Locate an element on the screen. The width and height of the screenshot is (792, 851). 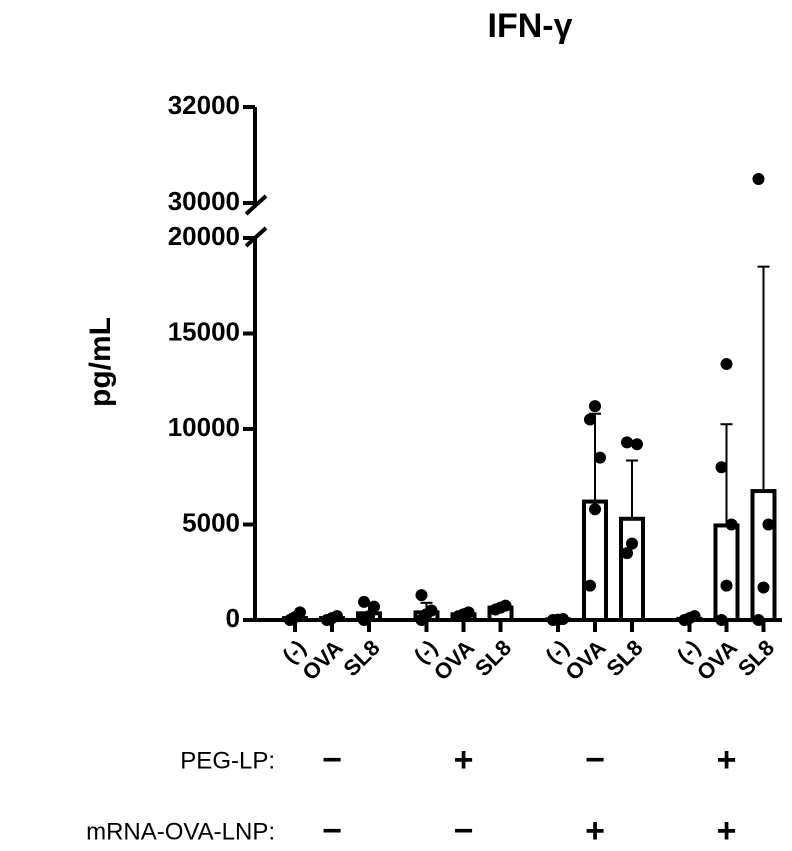
y-tick-label: 10000 is located at coordinates (204, 427).